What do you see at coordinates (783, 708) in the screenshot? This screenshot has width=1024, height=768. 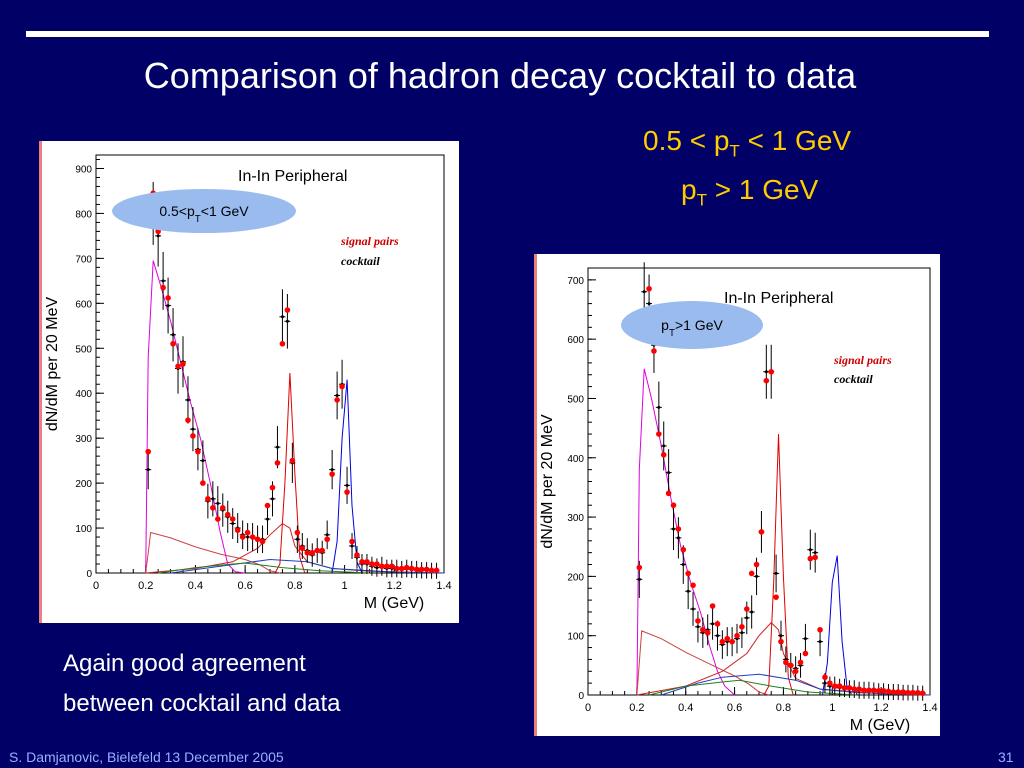 I see `x-tick-label: 0.8` at bounding box center [783, 708].